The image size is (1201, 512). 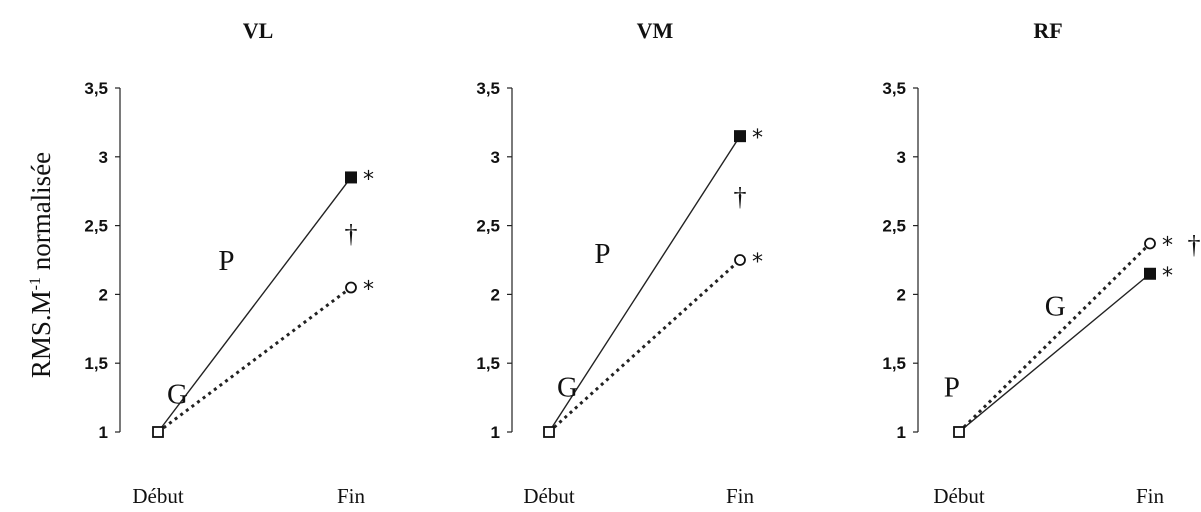 What do you see at coordinates (41, 265) in the screenshot?
I see `y-axis-label: RMS.M-1 normalisée` at bounding box center [41, 265].